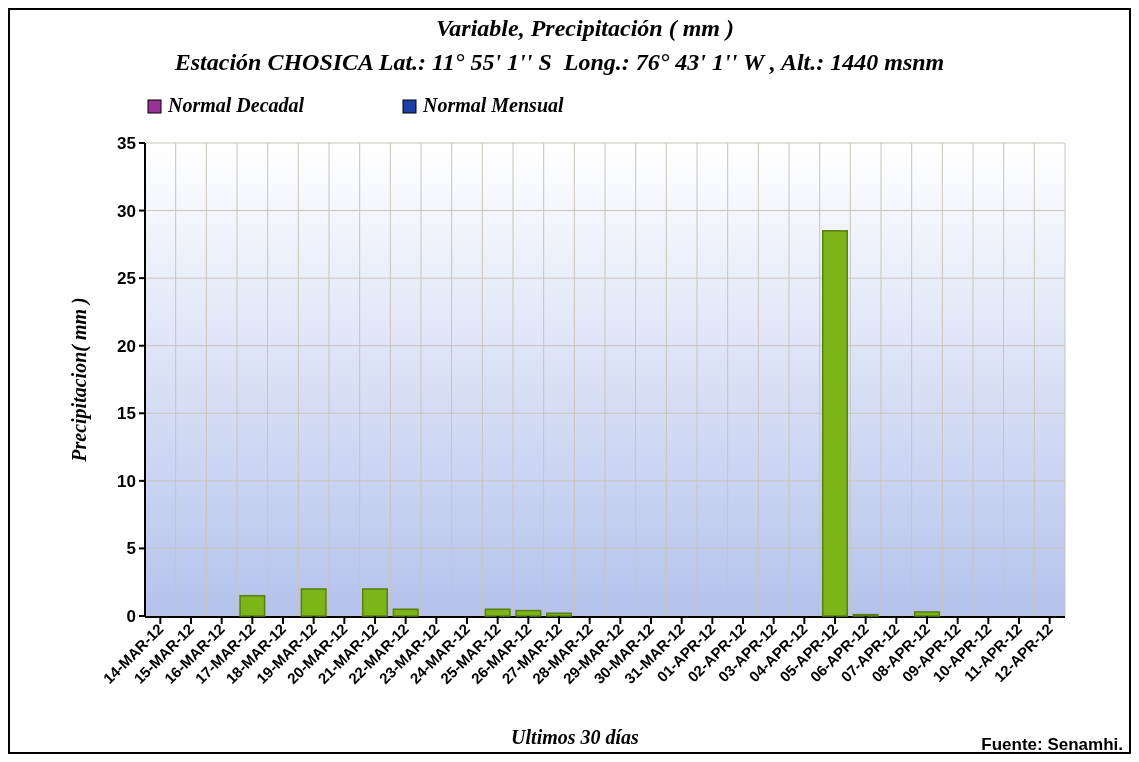 The width and height of the screenshot is (1139, 762). What do you see at coordinates (126, 143) in the screenshot?
I see `y-tick-label: 35` at bounding box center [126, 143].